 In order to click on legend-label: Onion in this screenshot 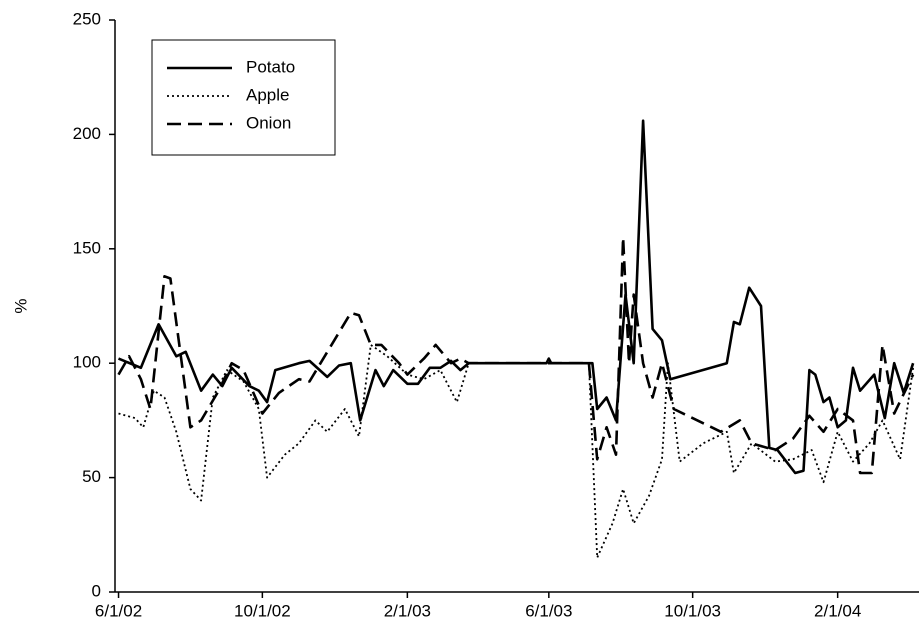, I will do `click(268, 122)`.